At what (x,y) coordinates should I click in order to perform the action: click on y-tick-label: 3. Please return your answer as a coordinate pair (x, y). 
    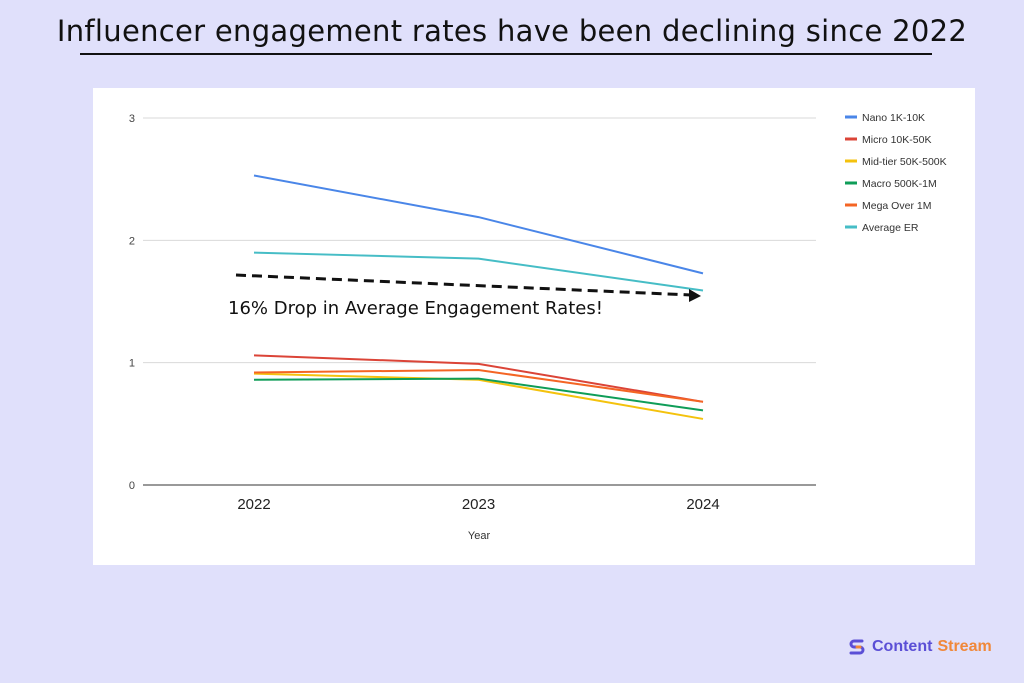
    Looking at the image, I should click on (132, 119).